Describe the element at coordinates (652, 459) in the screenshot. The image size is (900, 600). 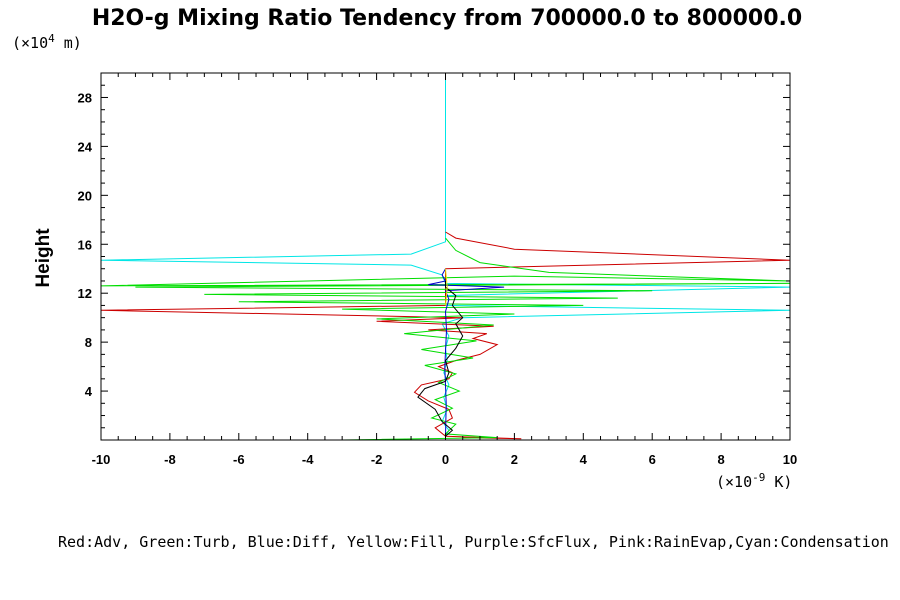
I see `x-tick-label: 6` at that location.